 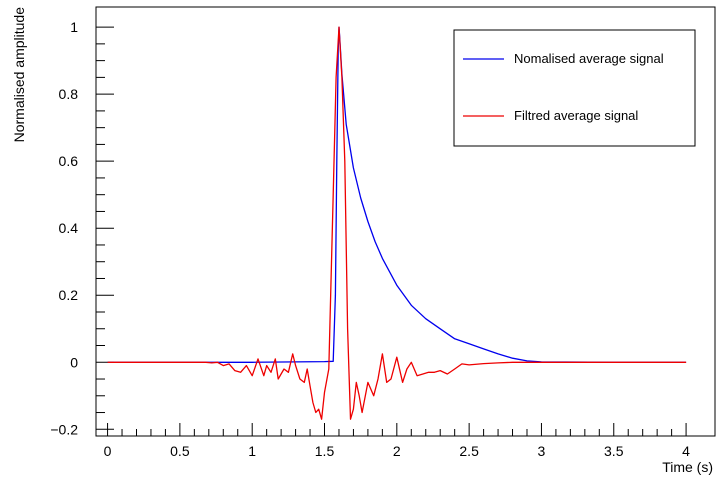 What do you see at coordinates (542, 451) in the screenshot?
I see `x-tick-label: 3` at bounding box center [542, 451].